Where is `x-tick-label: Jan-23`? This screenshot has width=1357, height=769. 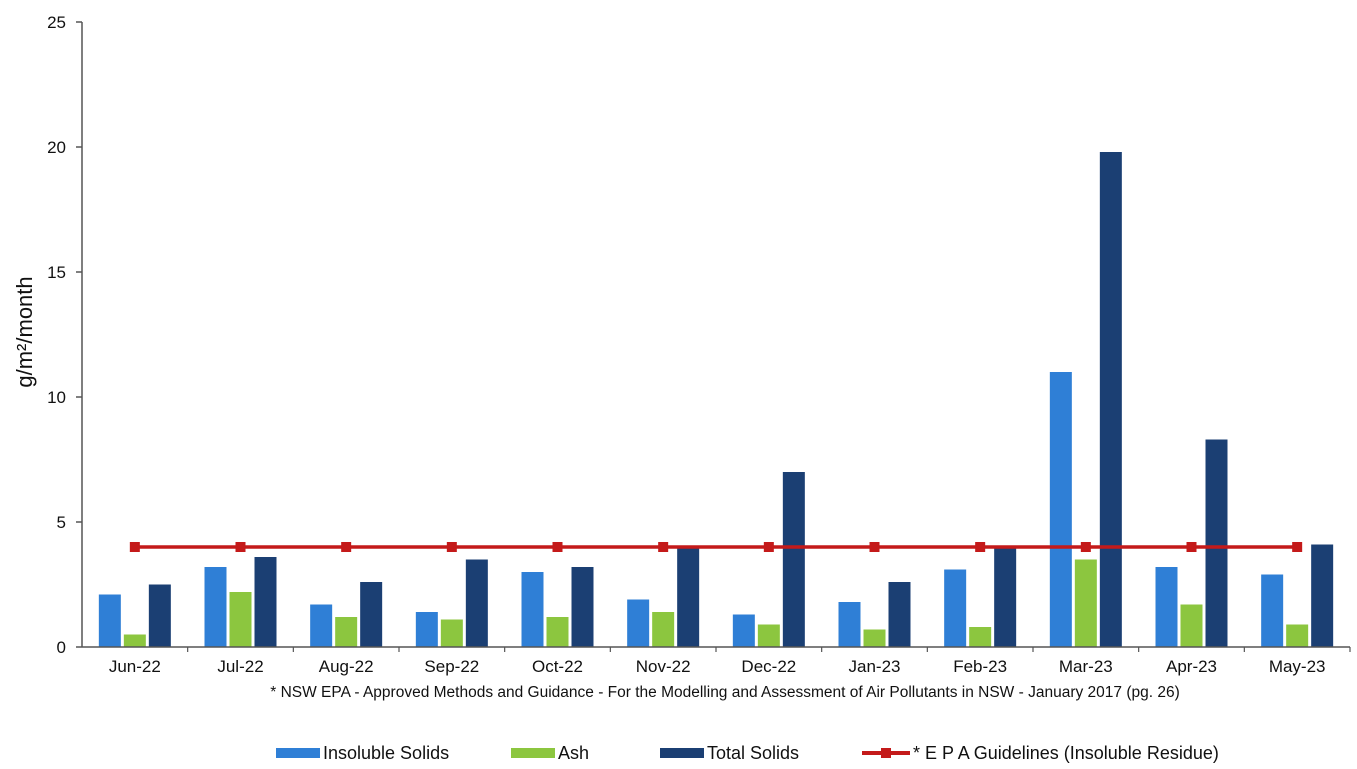 x-tick-label: Jan-23 is located at coordinates (875, 666).